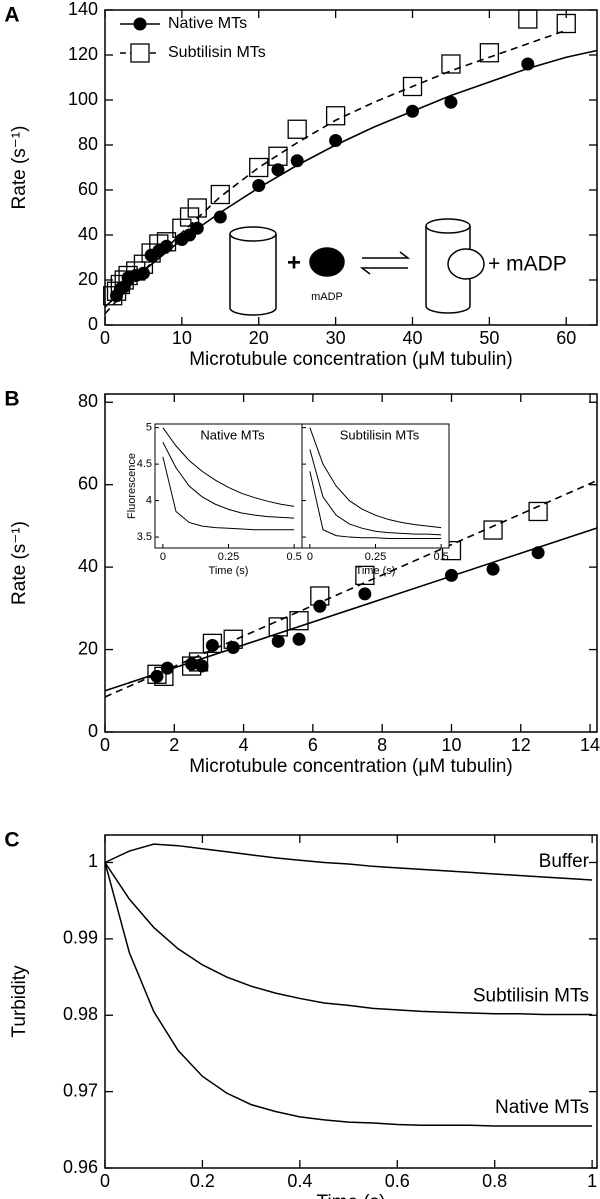  I want to click on y-tick-label: 0.96, so click(80, 1167).